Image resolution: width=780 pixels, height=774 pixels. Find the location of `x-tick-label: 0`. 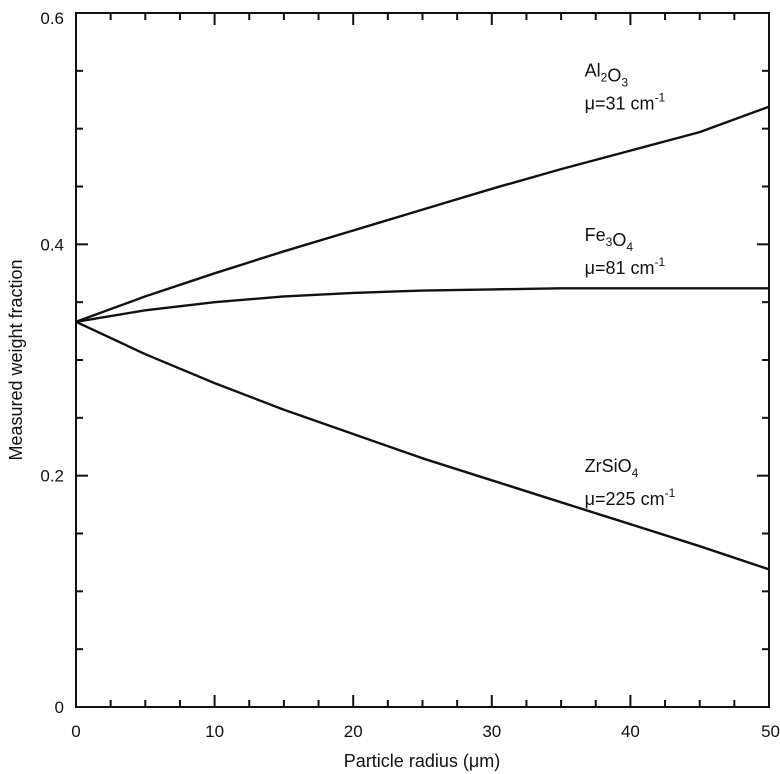

x-tick-label: 0 is located at coordinates (75, 731).